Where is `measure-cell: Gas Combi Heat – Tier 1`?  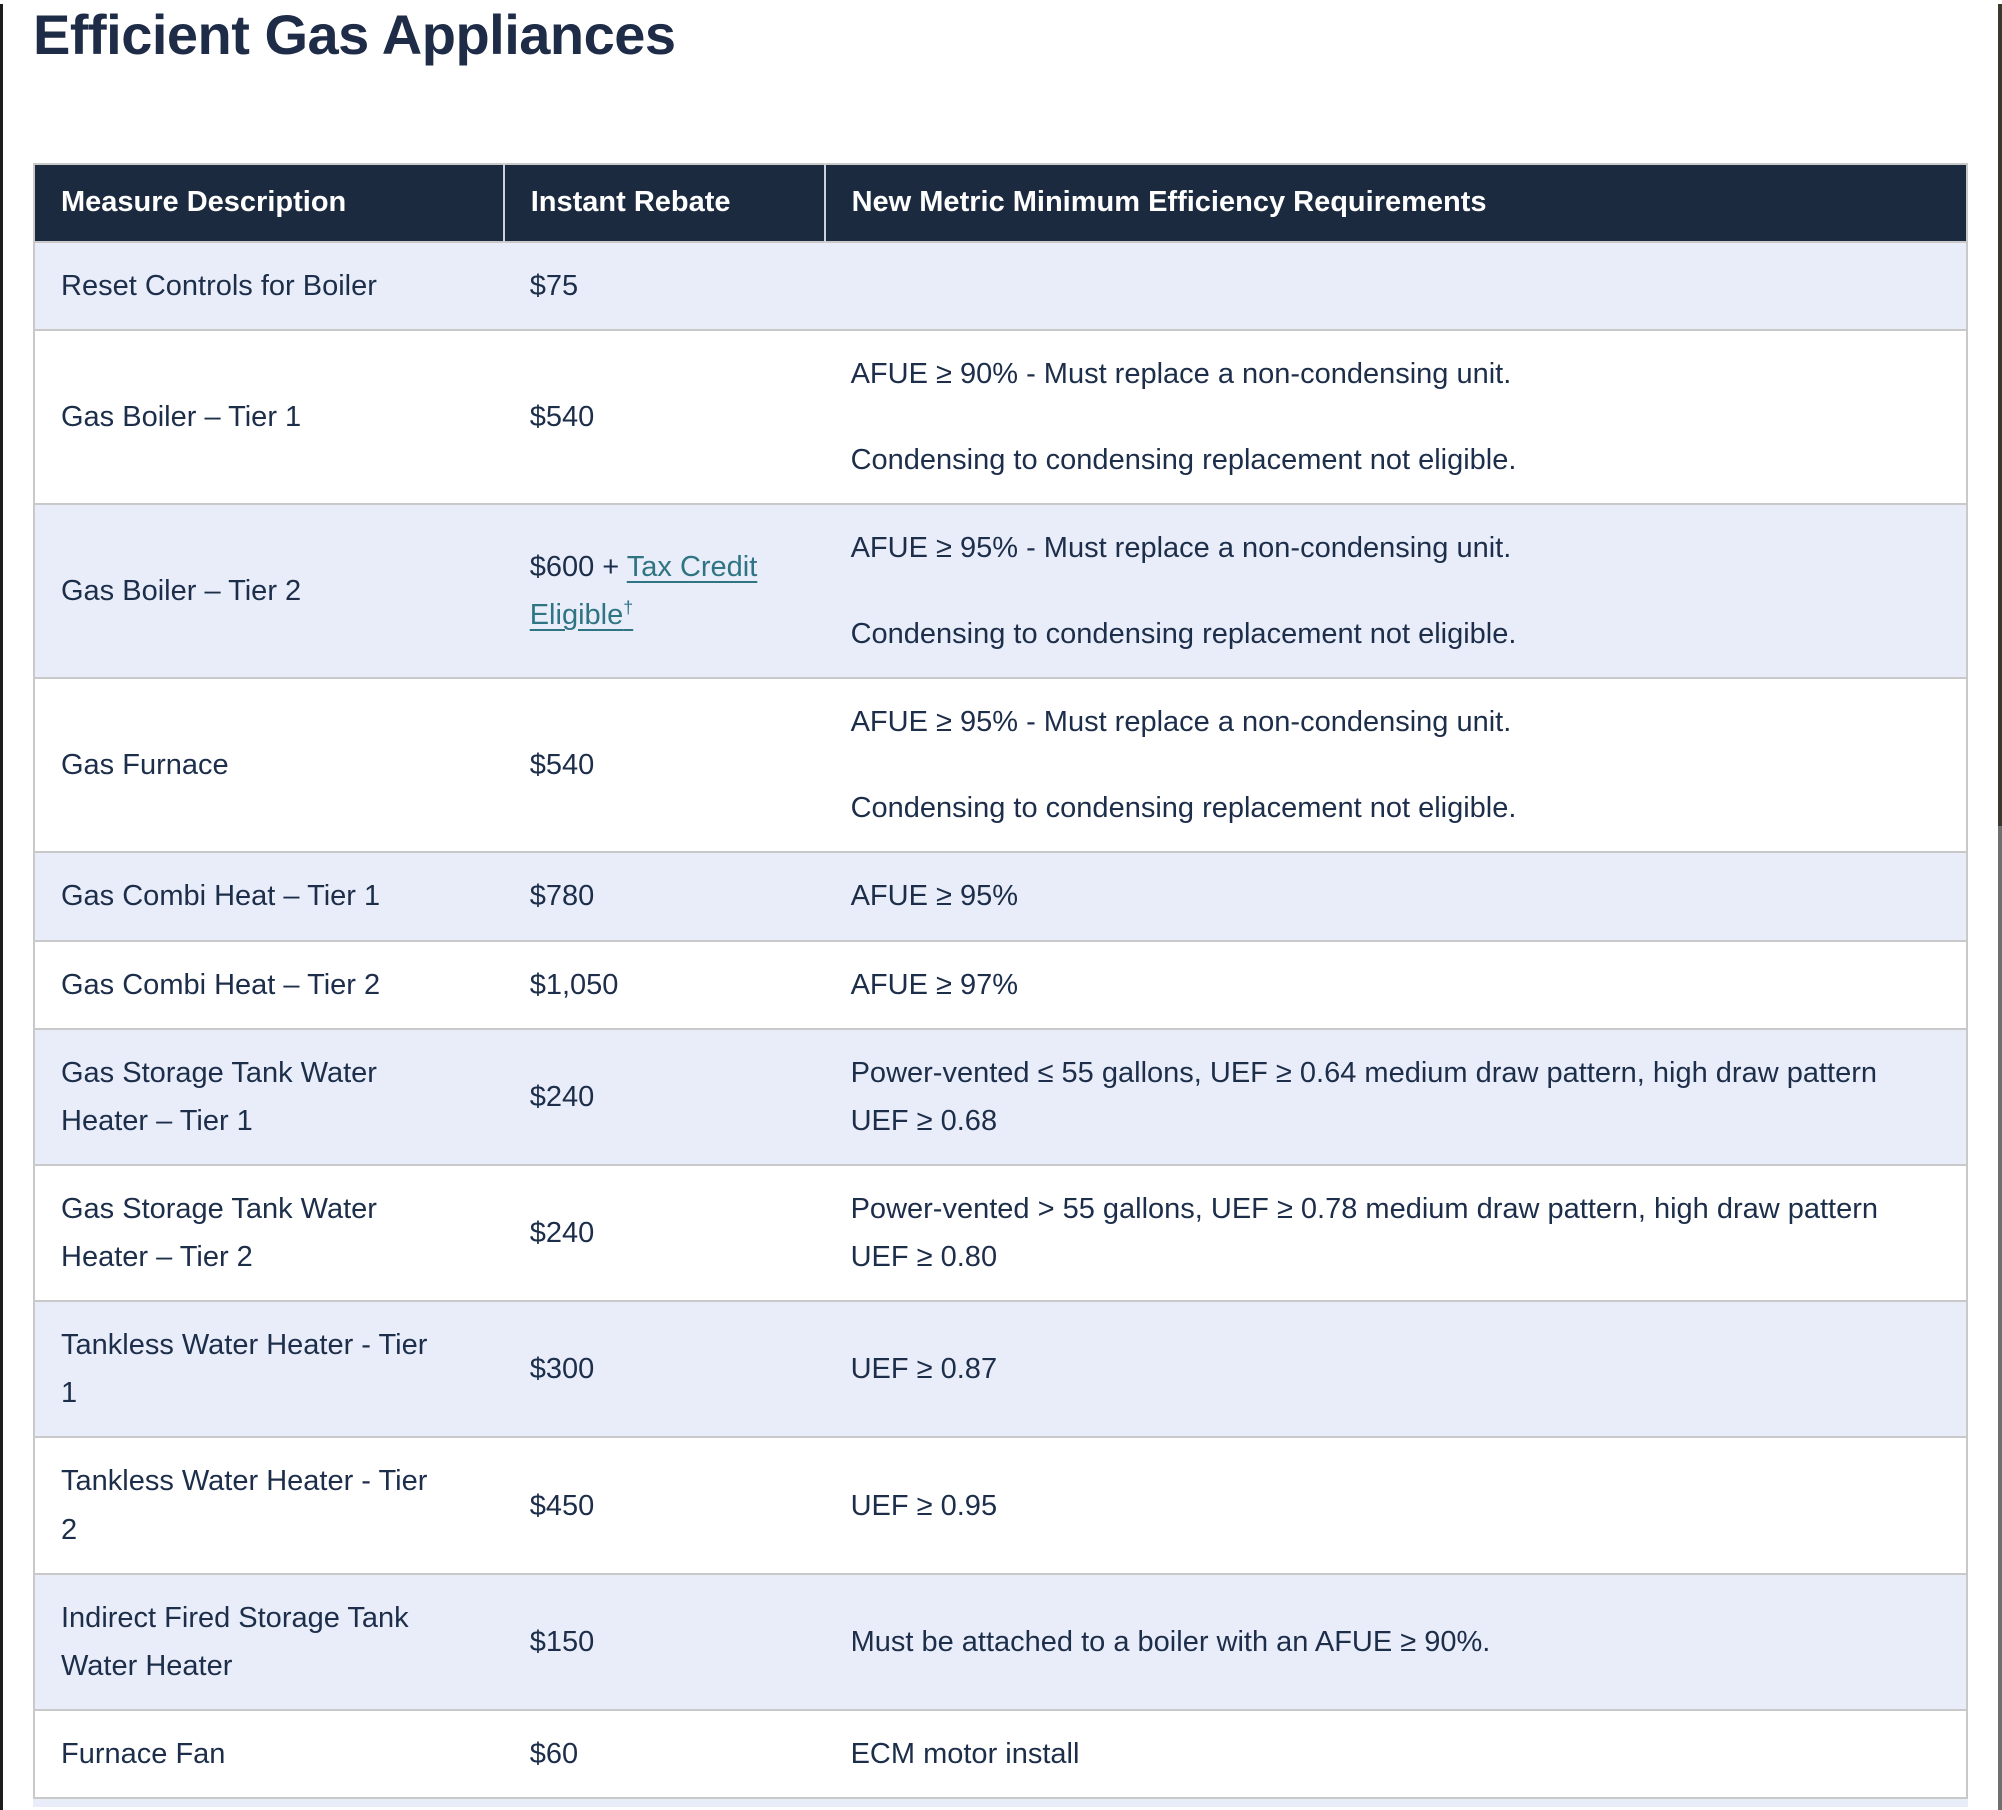 measure-cell: Gas Combi Heat – Tier 1 is located at coordinates (221, 896).